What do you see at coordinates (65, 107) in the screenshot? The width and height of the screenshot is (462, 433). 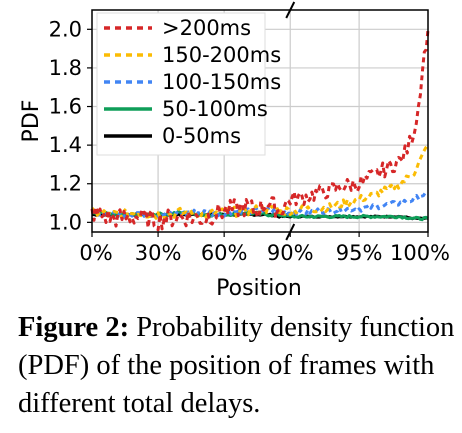 I see `y-tick-label: 1.6` at bounding box center [65, 107].